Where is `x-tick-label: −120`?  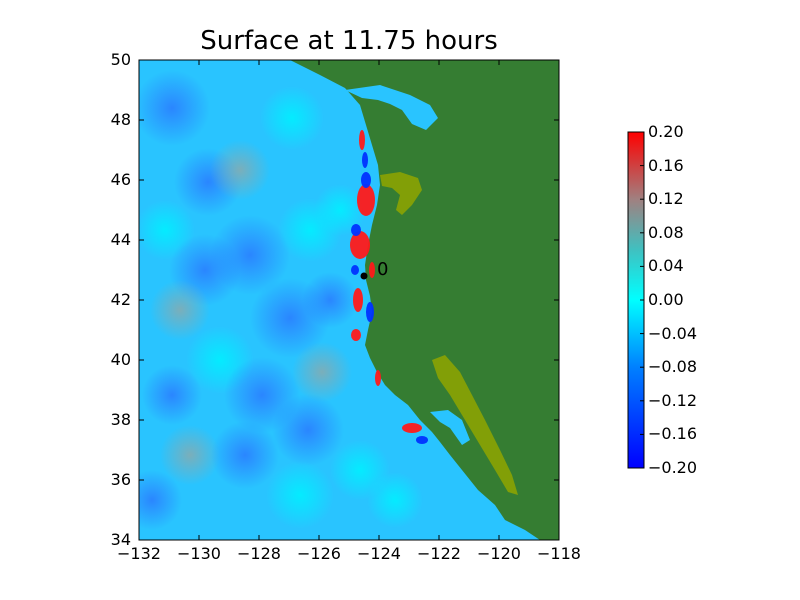
x-tick-label: −120 is located at coordinates (499, 553).